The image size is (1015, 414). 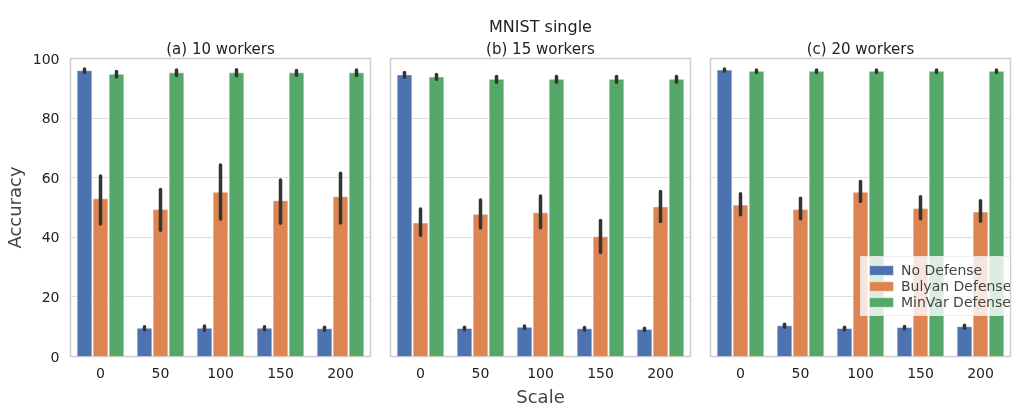 What do you see at coordinates (956, 286) in the screenshot?
I see `legend-label: Bulyan Defense` at bounding box center [956, 286].